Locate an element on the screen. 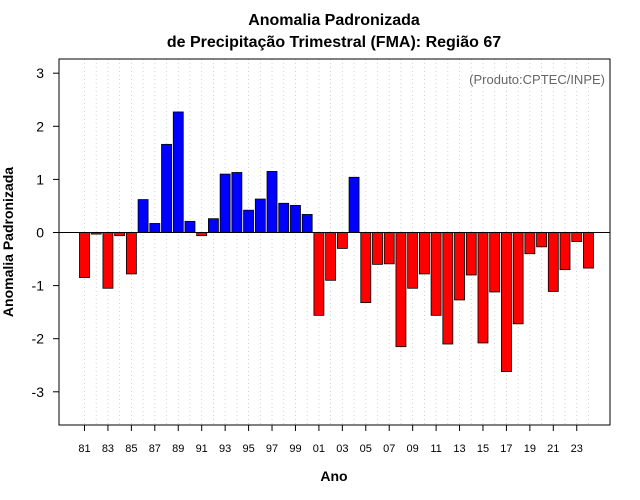  x-tick-label: 07 is located at coordinates (389, 449).